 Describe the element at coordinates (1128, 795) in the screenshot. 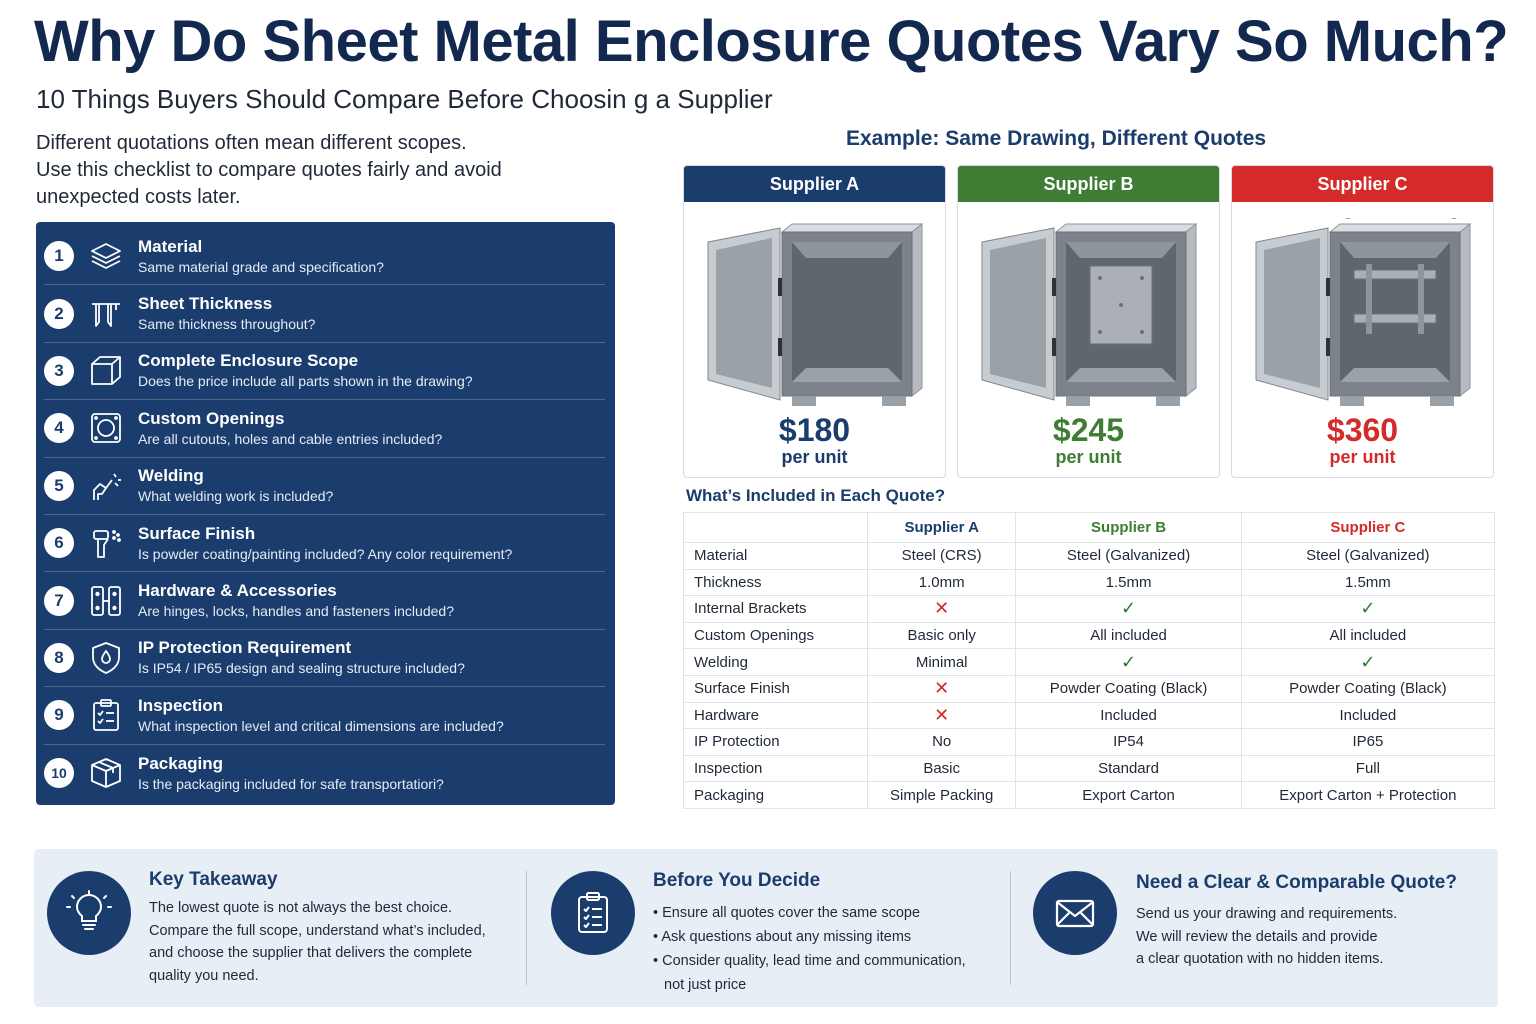

I see `table-cell: Export Carton` at that location.